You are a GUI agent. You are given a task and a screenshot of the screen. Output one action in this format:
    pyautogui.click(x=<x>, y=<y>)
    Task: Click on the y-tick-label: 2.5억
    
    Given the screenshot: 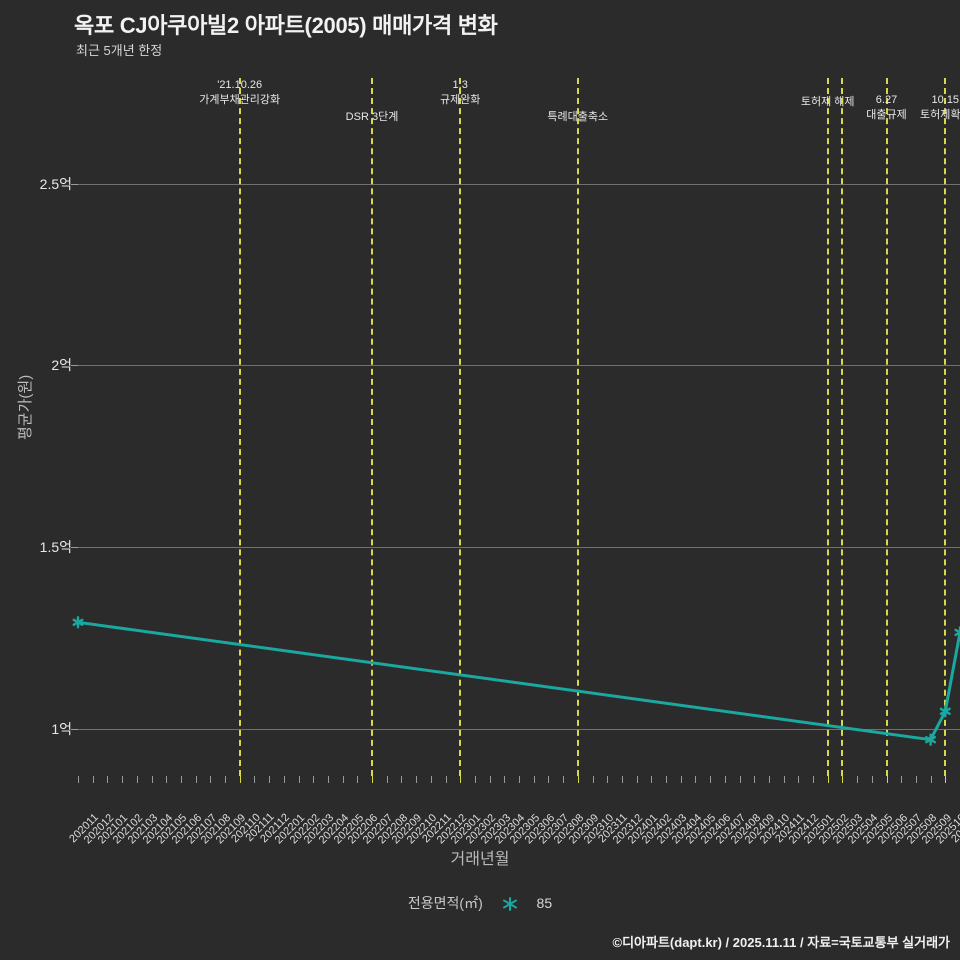 What is the action you would take?
    pyautogui.click(x=55, y=183)
    